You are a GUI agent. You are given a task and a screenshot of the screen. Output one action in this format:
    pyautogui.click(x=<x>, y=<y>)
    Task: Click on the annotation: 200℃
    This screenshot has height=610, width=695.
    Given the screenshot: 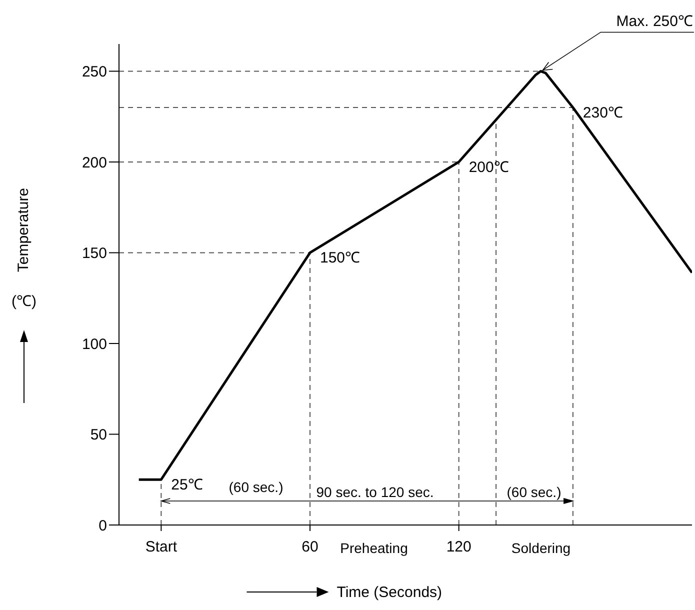 What is the action you would take?
    pyautogui.click(x=488, y=167)
    